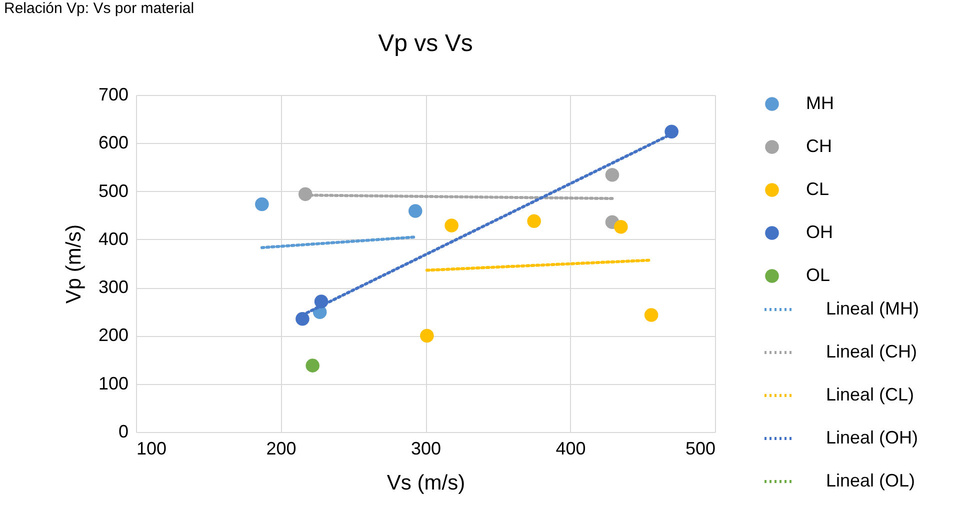  I want to click on legend-label: Lineal (CH), so click(872, 352).